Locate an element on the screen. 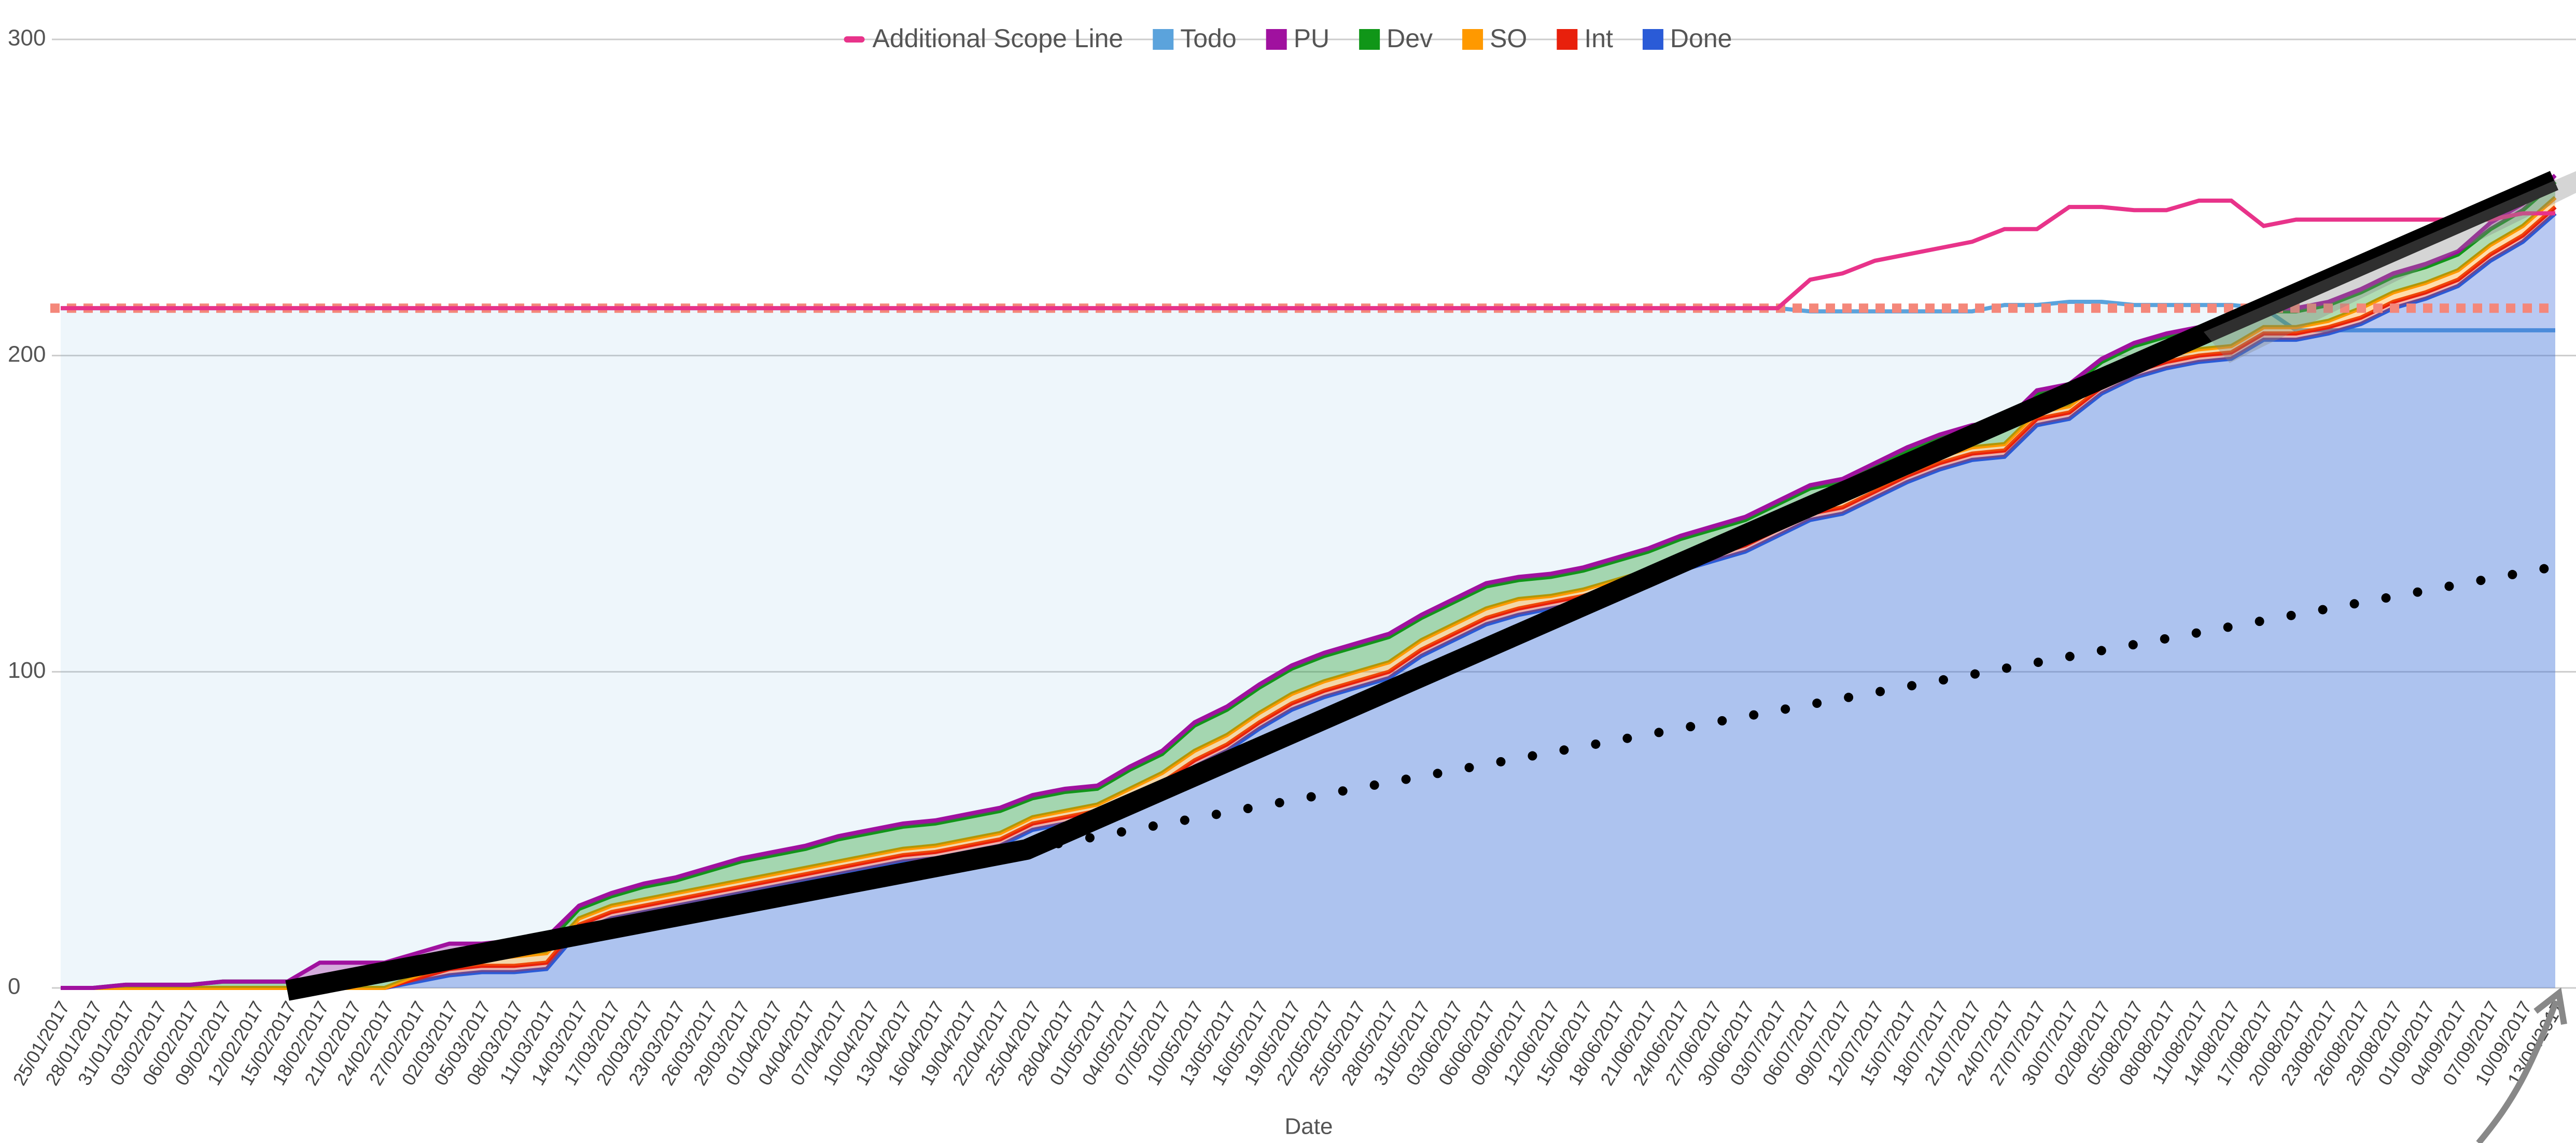  y-tick-label: 300 is located at coordinates (27, 38).